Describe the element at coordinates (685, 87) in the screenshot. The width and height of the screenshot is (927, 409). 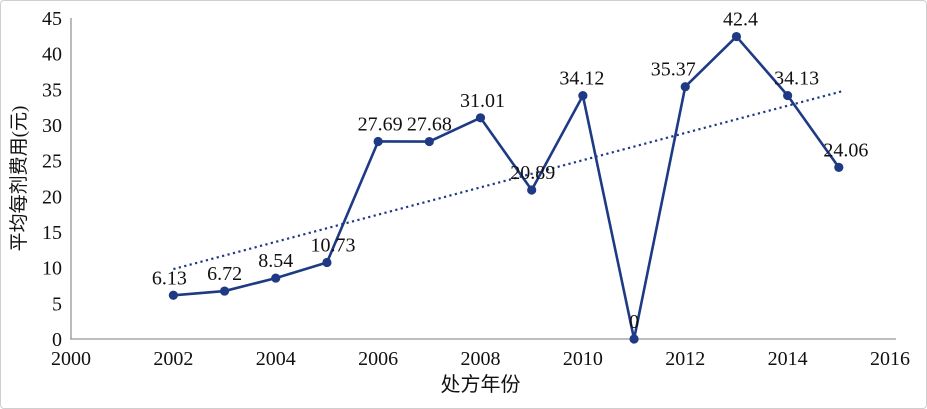
I see `data-point-2012` at that location.